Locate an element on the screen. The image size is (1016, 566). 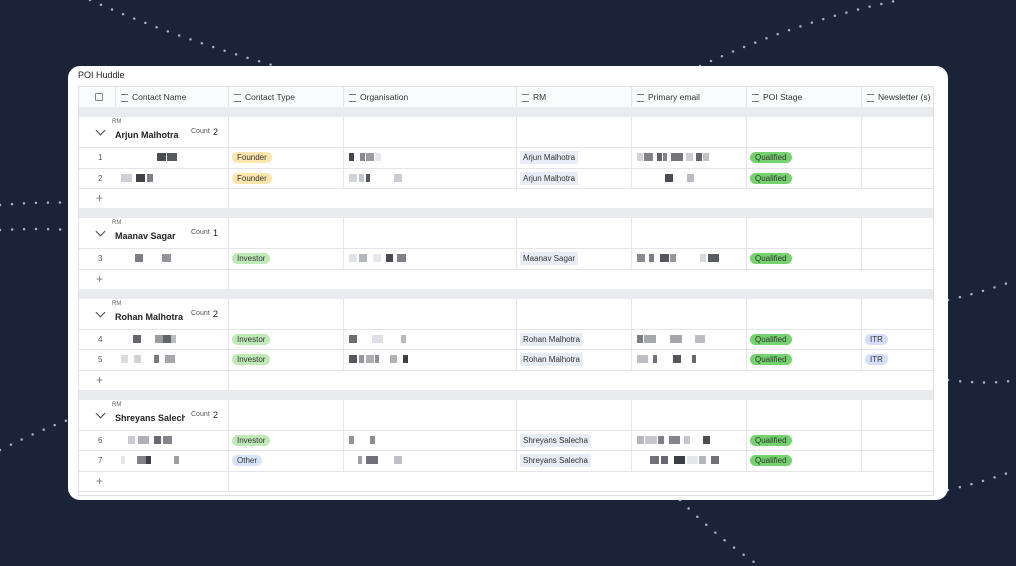
header-row is located at coordinates (506, 97).